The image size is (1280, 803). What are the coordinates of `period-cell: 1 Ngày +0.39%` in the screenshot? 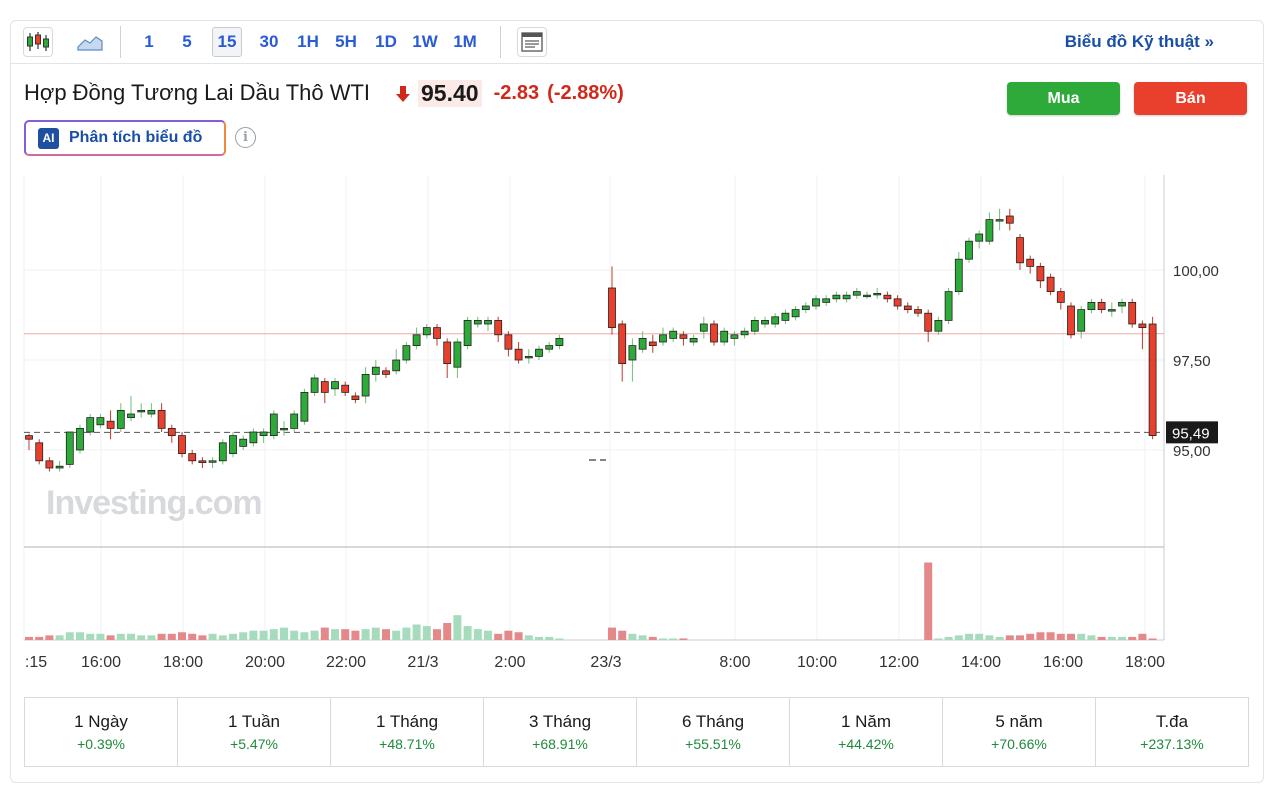 It's located at (101, 732).